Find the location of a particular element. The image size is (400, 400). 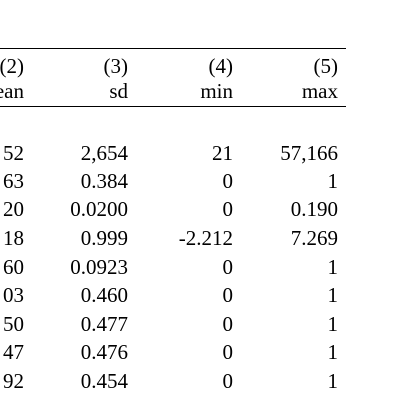

table-cell: 0.460 is located at coordinates (104, 295).